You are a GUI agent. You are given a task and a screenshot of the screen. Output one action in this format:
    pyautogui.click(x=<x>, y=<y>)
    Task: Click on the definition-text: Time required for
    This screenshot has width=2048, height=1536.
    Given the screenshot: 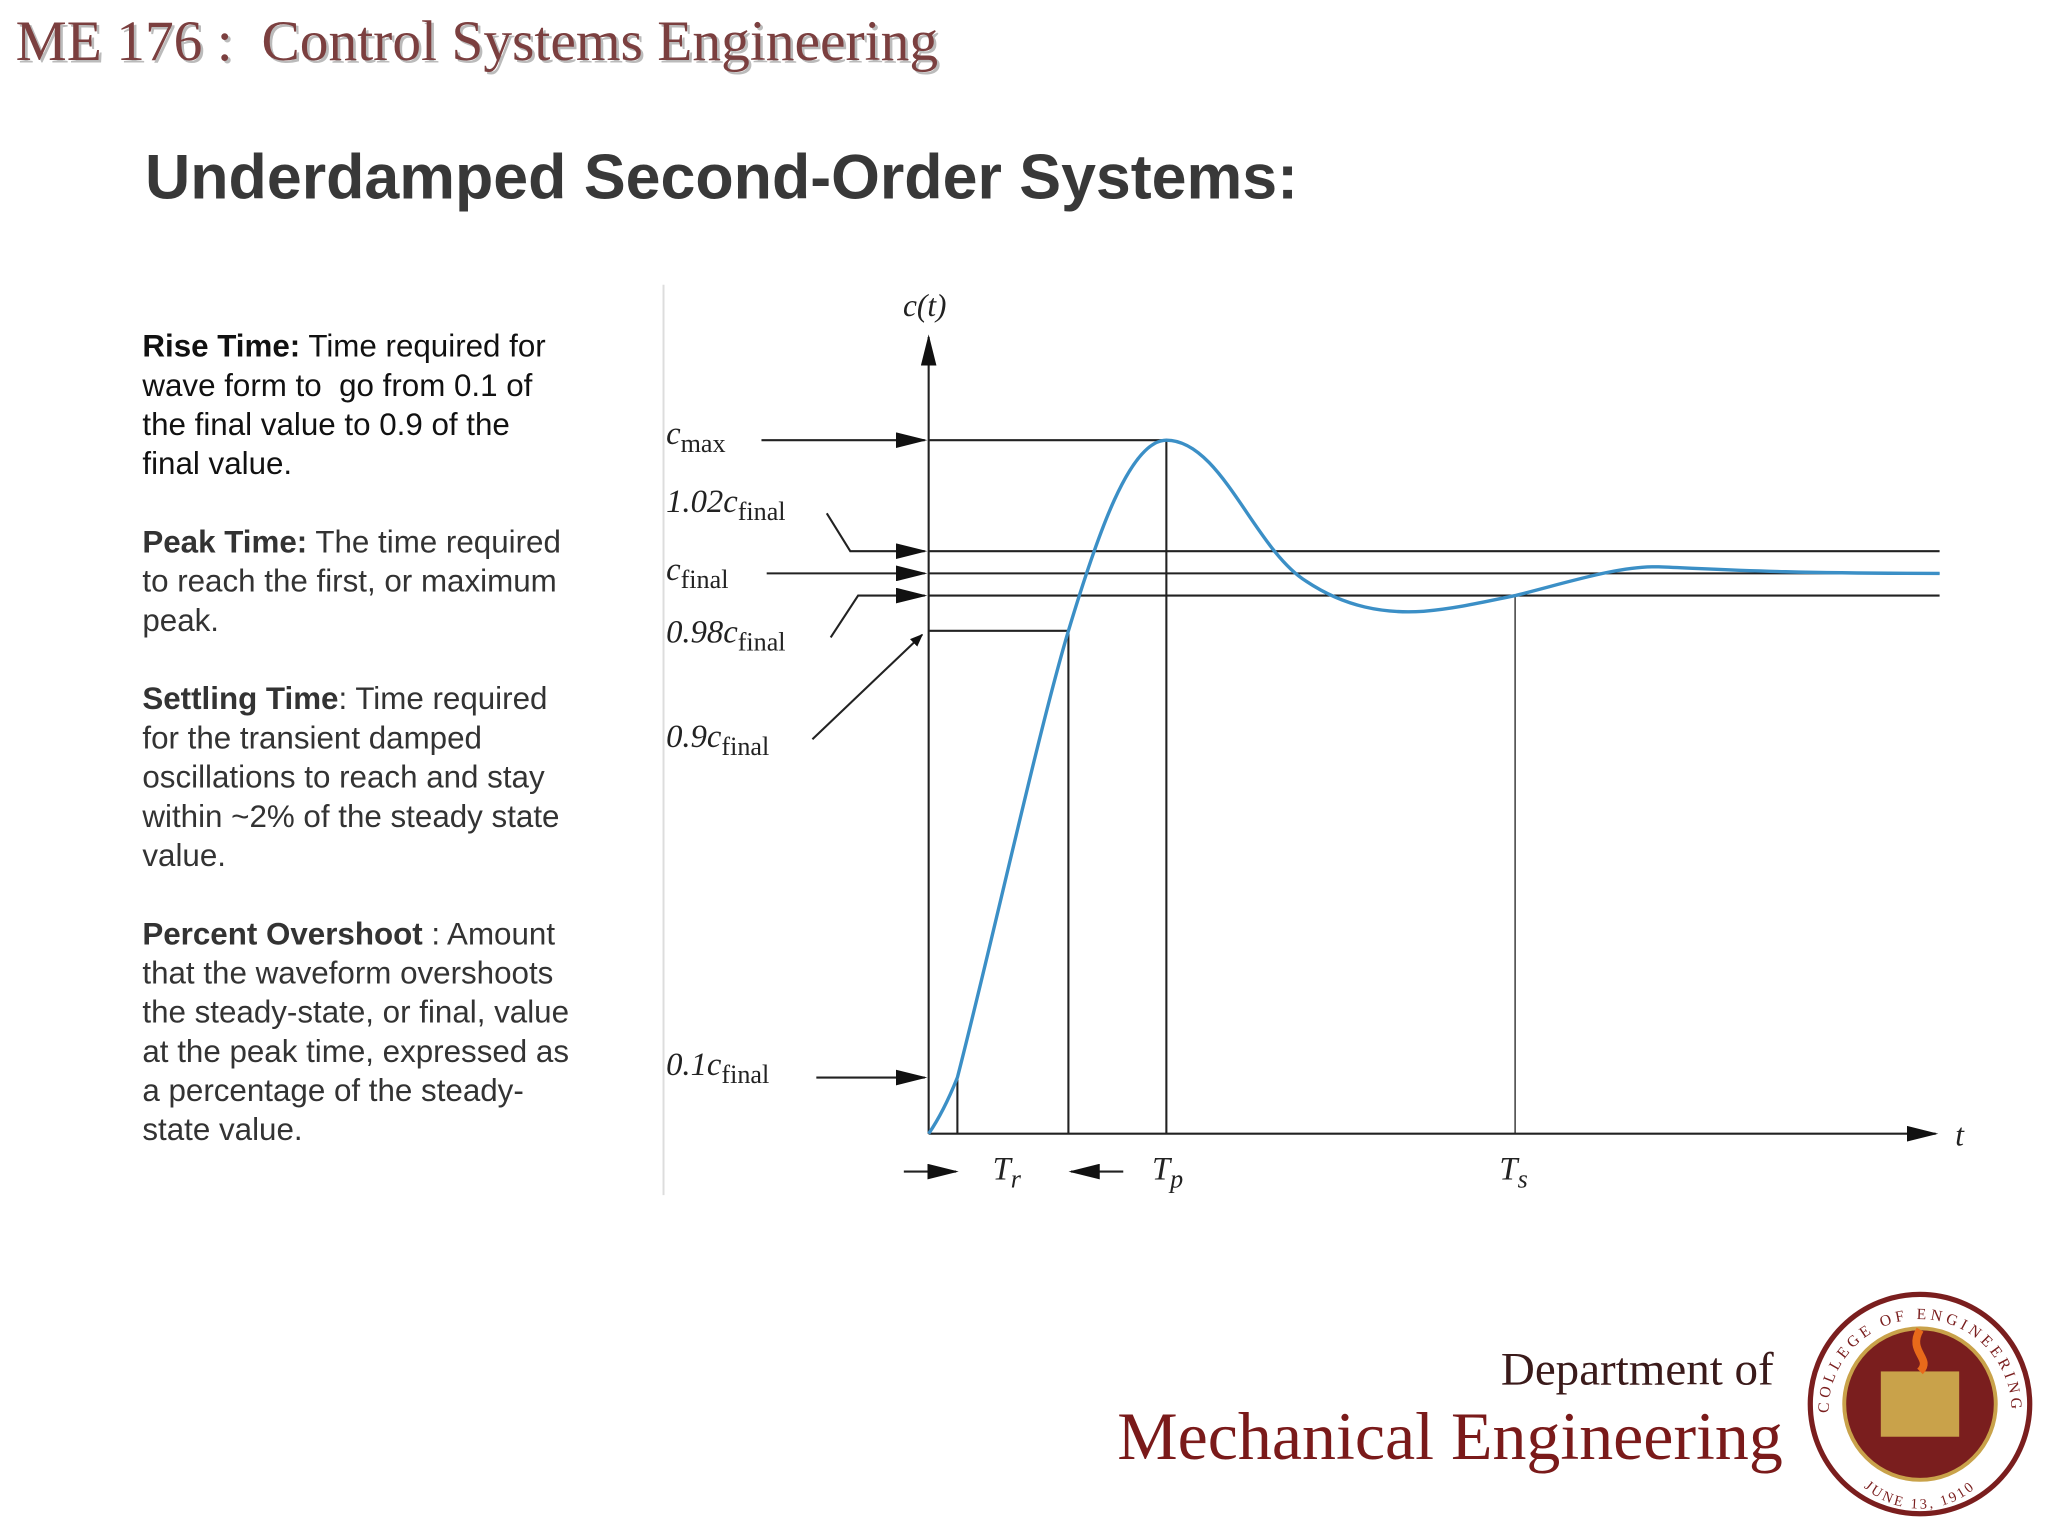 What is the action you would take?
    pyautogui.click(x=422, y=346)
    